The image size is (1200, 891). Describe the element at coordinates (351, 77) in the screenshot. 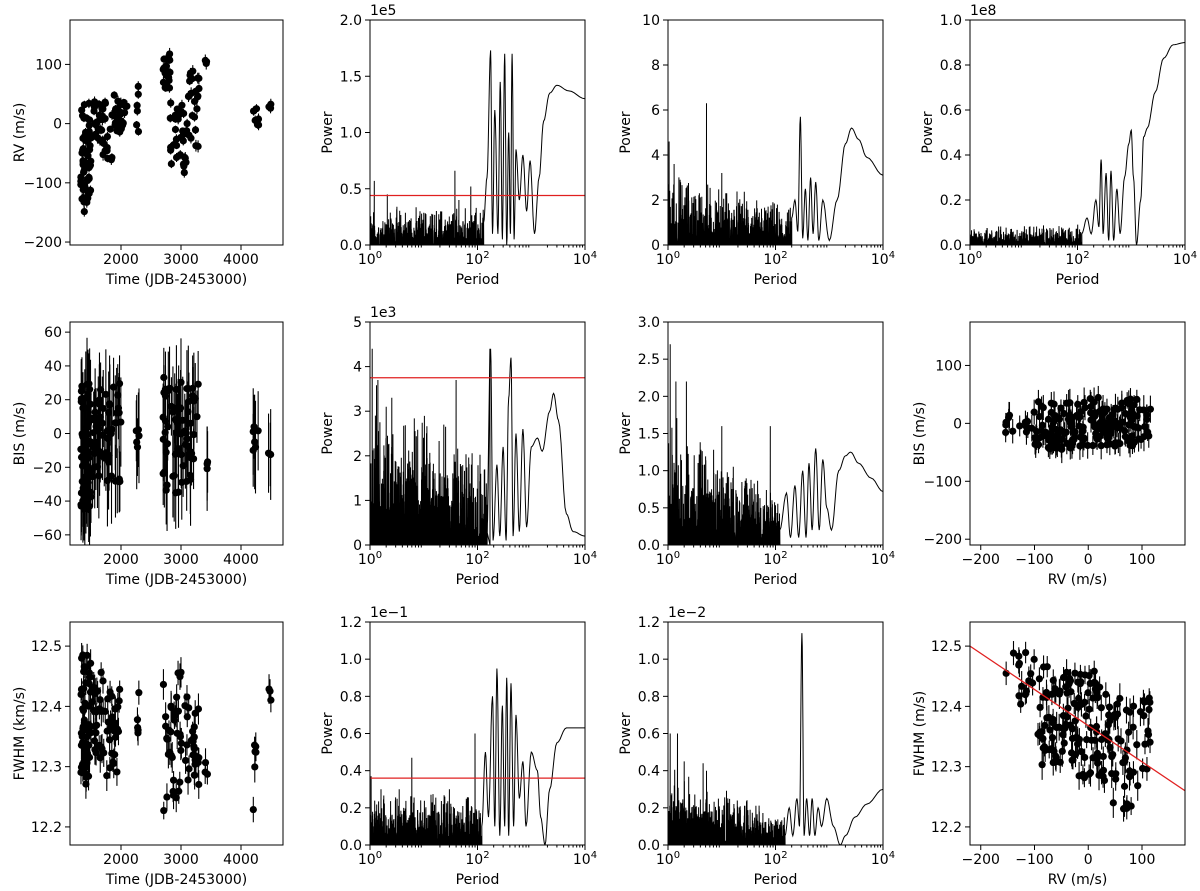

I see `tick-label: 1.5` at that location.